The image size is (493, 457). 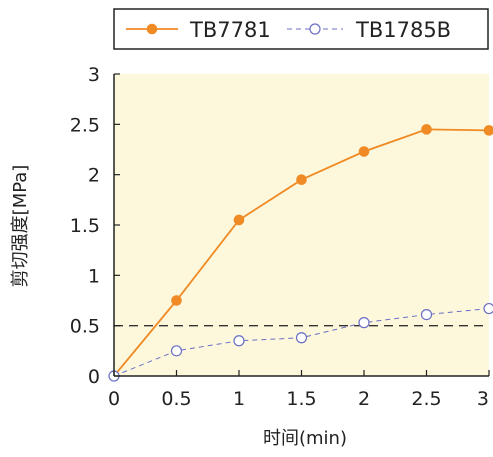 What do you see at coordinates (114, 399) in the screenshot?
I see `x-tick-label: 0` at bounding box center [114, 399].